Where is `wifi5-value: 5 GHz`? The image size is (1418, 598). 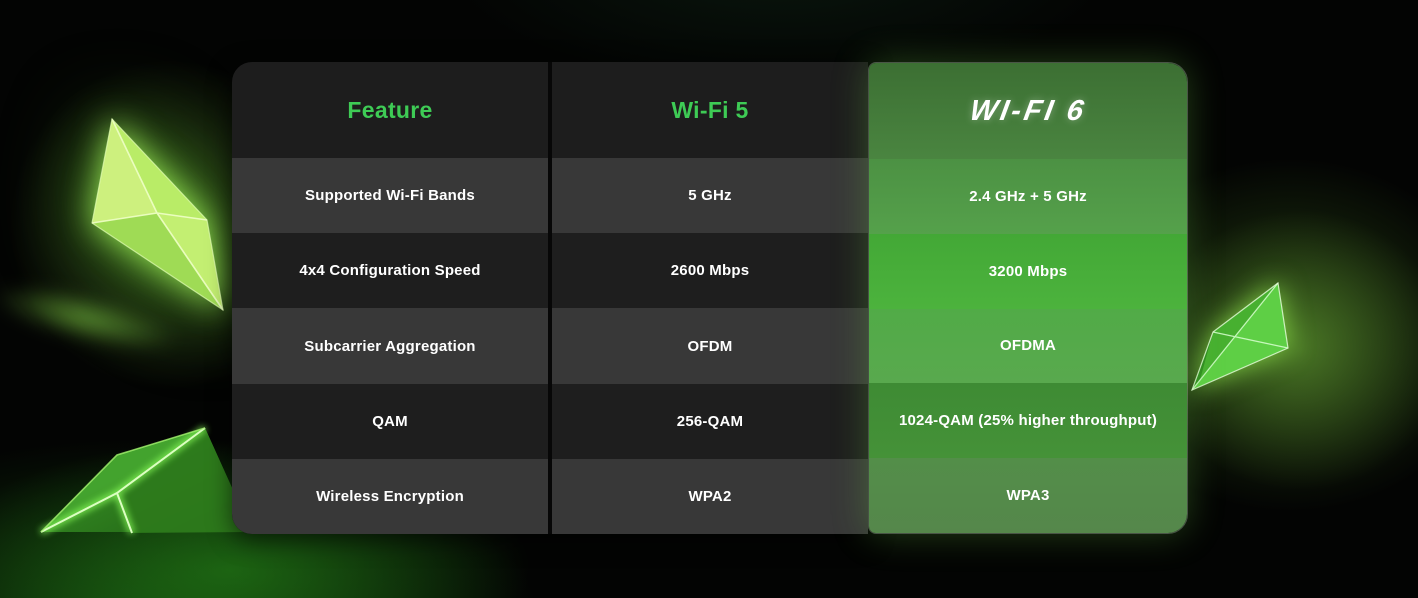 wifi5-value: 5 GHz is located at coordinates (710, 196).